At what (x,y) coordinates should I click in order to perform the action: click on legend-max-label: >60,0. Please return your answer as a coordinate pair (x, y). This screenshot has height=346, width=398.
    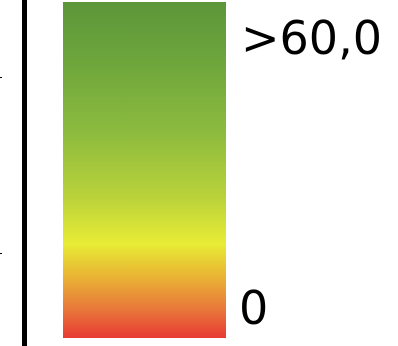
    Looking at the image, I should click on (311, 38).